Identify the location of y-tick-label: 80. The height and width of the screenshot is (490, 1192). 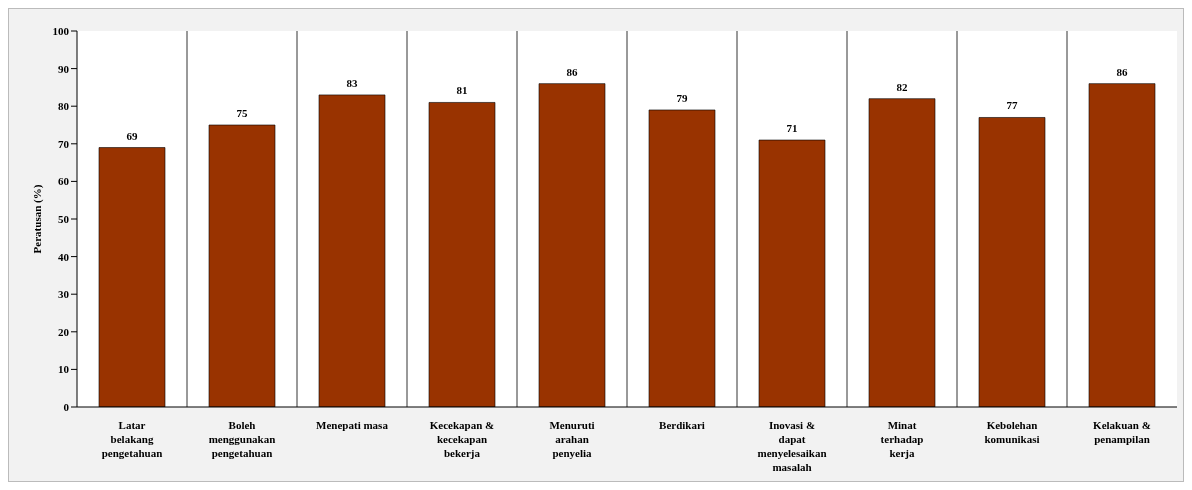
(64, 106).